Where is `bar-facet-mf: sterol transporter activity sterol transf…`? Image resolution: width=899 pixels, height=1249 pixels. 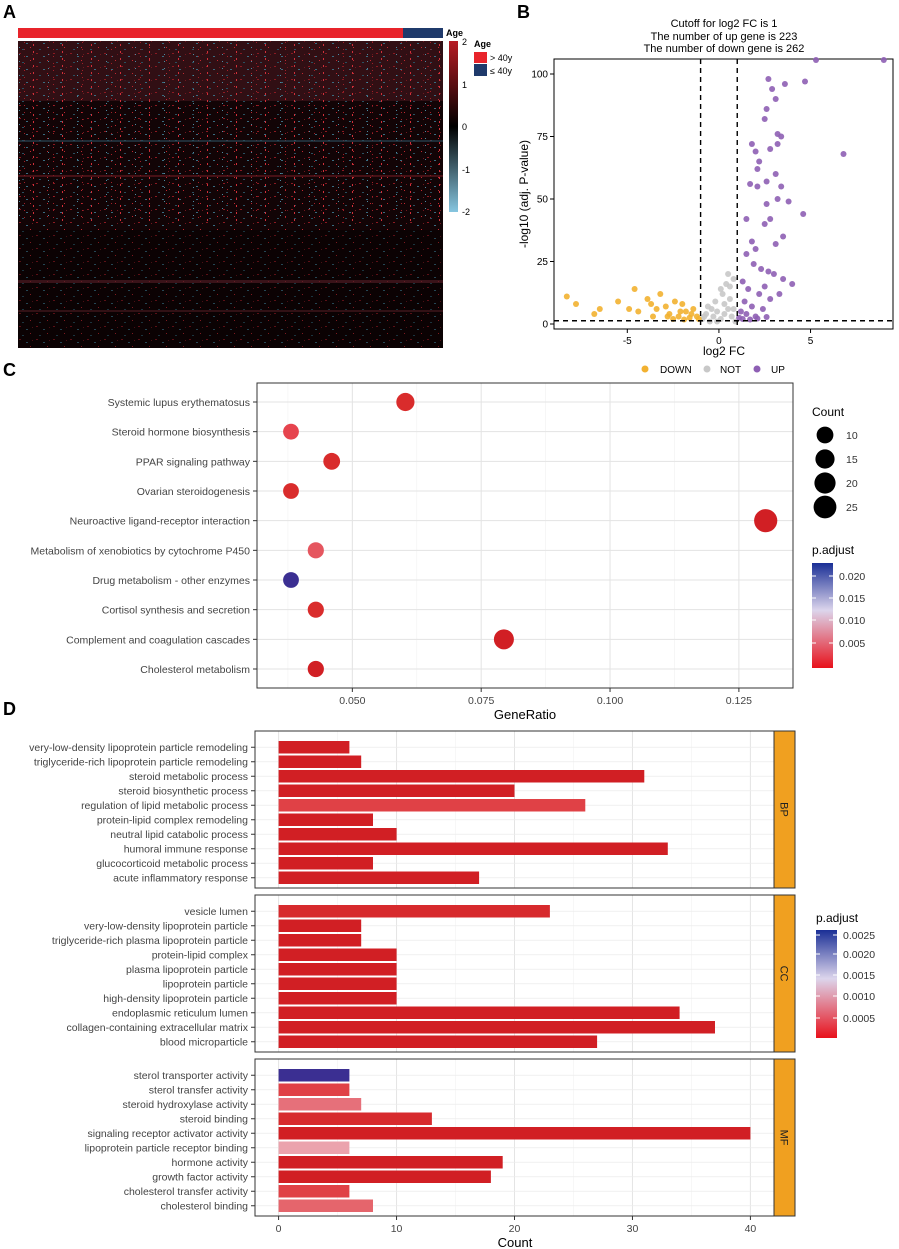 bar-facet-mf: sterol transporter activity sterol transf… is located at coordinates (440, 1137).